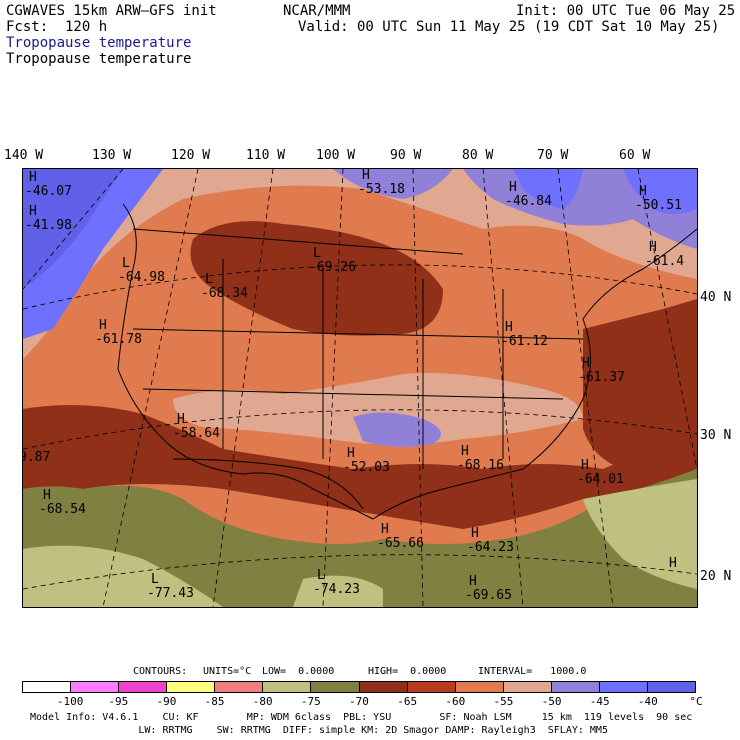  What do you see at coordinates (48, 225) in the screenshot?
I see `extremum-value: -41.98` at bounding box center [48, 225].